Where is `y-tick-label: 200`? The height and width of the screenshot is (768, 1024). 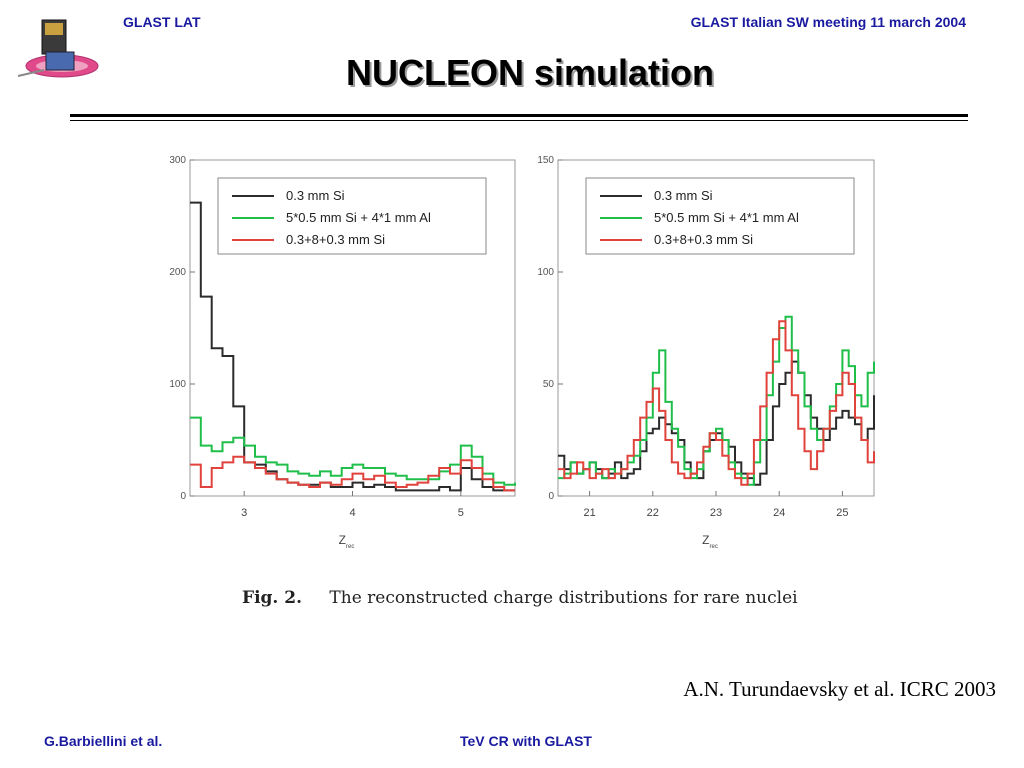 y-tick-label: 200 is located at coordinates (177, 272).